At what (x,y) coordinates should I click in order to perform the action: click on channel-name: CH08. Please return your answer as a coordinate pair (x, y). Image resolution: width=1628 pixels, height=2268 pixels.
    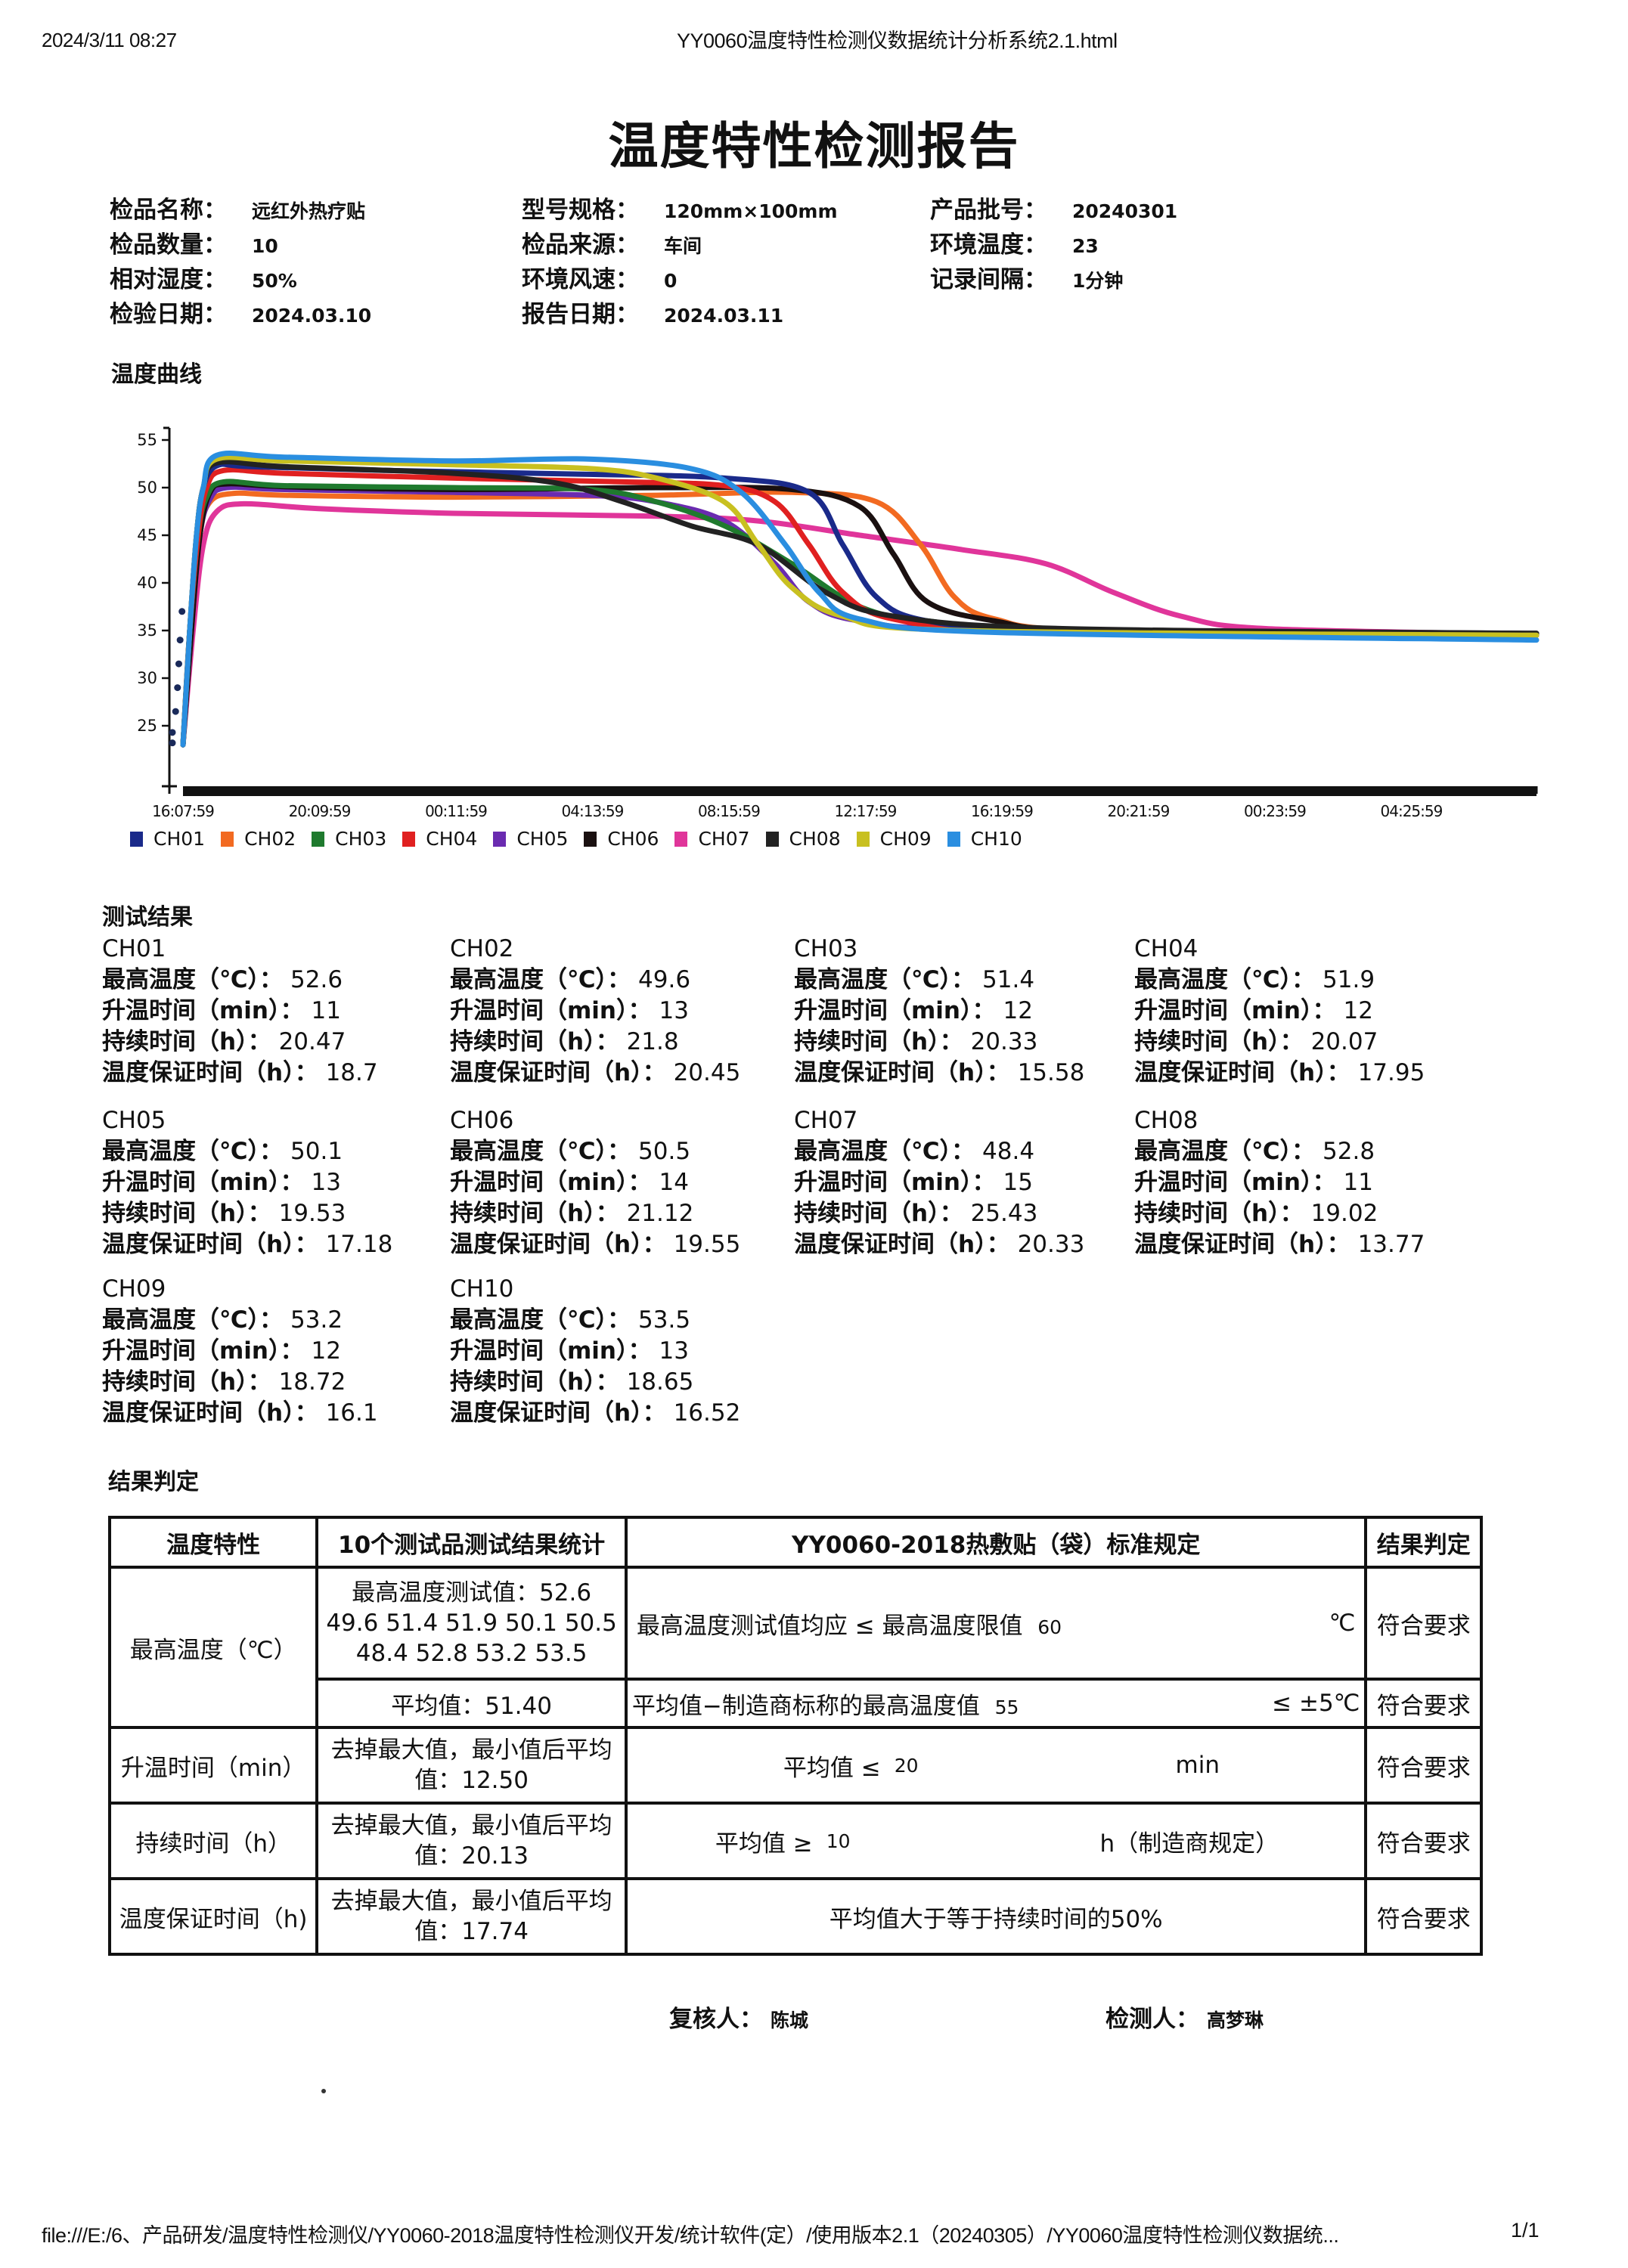
    Looking at the image, I should click on (1166, 1120).